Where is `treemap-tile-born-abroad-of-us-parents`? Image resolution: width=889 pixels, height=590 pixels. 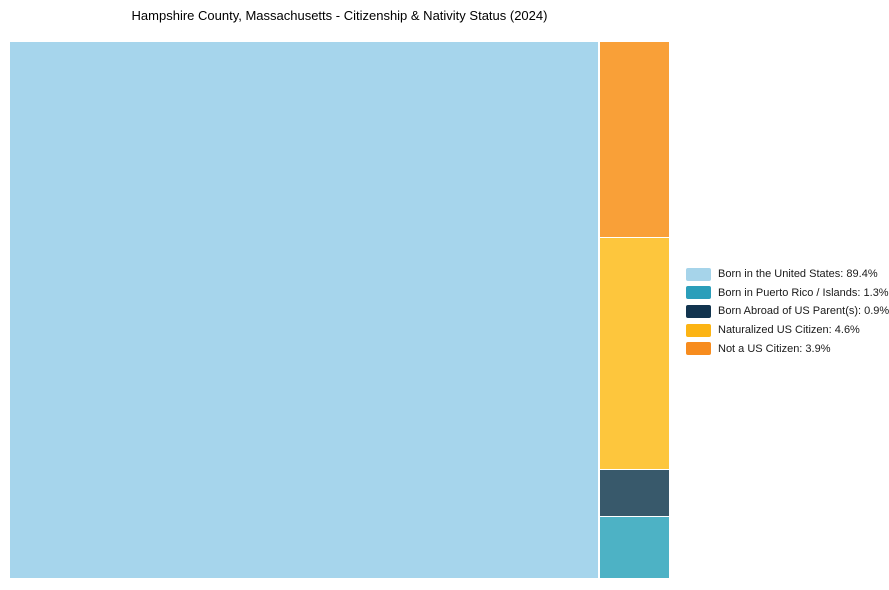
treemap-tile-born-abroad-of-us-parents is located at coordinates (634, 492).